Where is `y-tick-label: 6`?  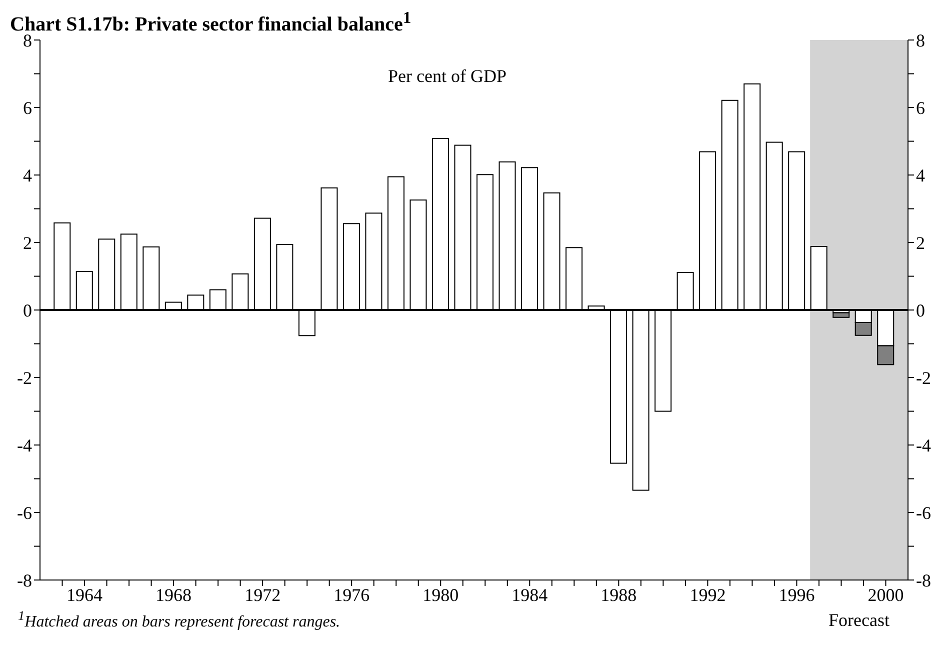
y-tick-label: 6 is located at coordinates (27, 108).